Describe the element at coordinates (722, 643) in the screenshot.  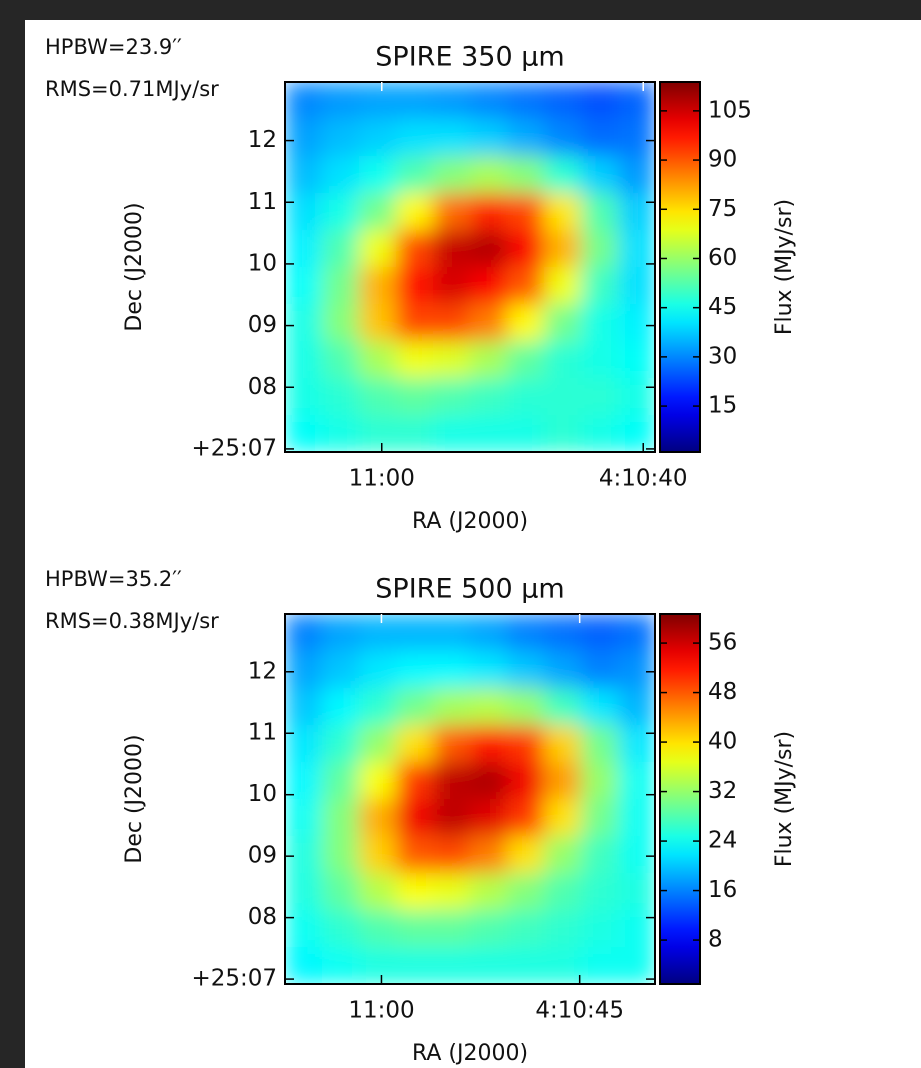
I see `colorbar-tick-label: 56` at that location.